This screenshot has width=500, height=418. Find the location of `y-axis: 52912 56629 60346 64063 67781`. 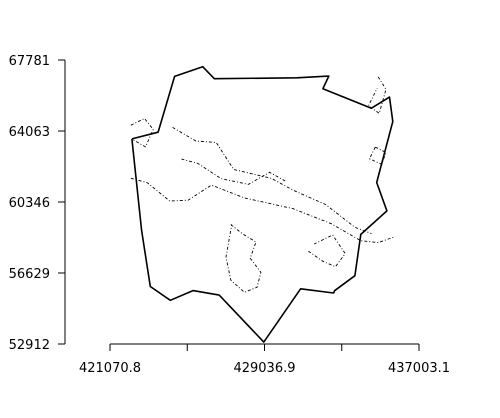

y-axis: 52912 56629 60346 64063 67781 is located at coordinates (37, 203).